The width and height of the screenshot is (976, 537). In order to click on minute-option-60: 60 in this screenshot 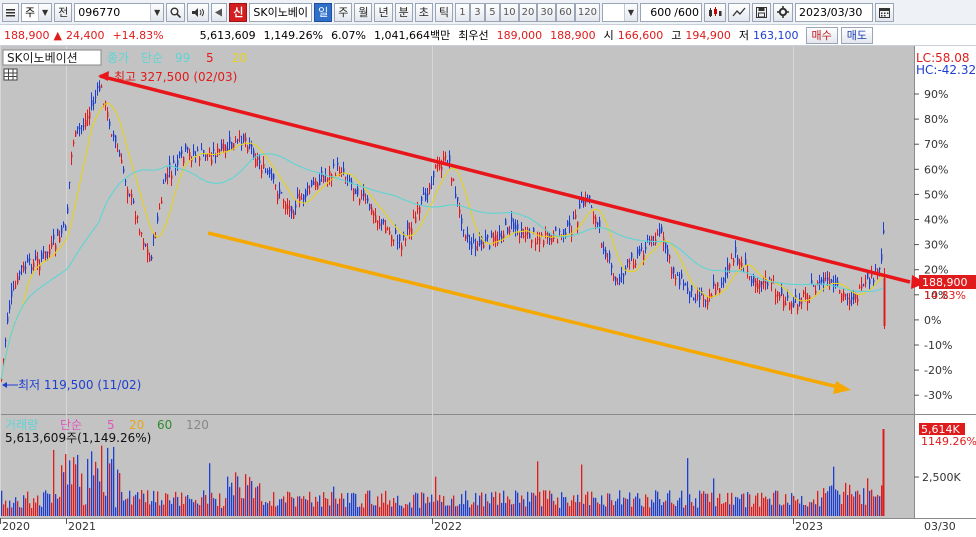, I will do `click(565, 12)`.